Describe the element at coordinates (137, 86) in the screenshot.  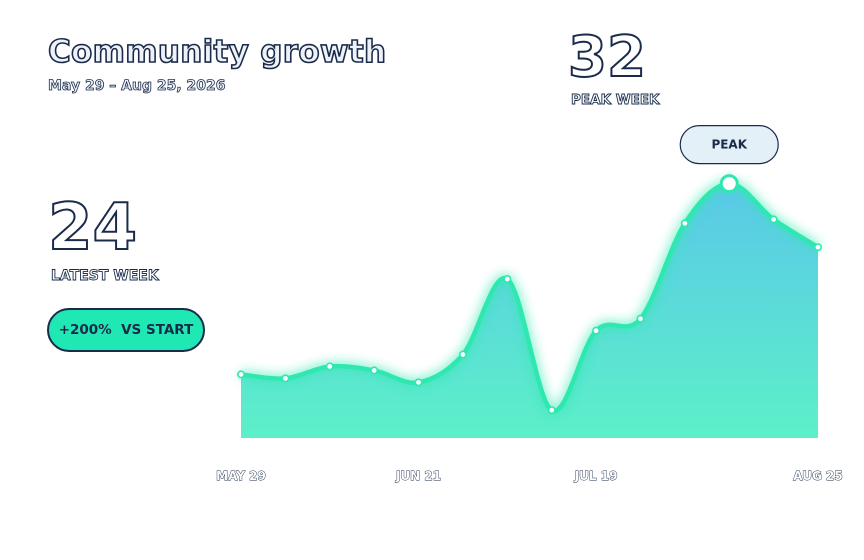
I see `date-range: May 29 – Aug 25, 2026` at that location.